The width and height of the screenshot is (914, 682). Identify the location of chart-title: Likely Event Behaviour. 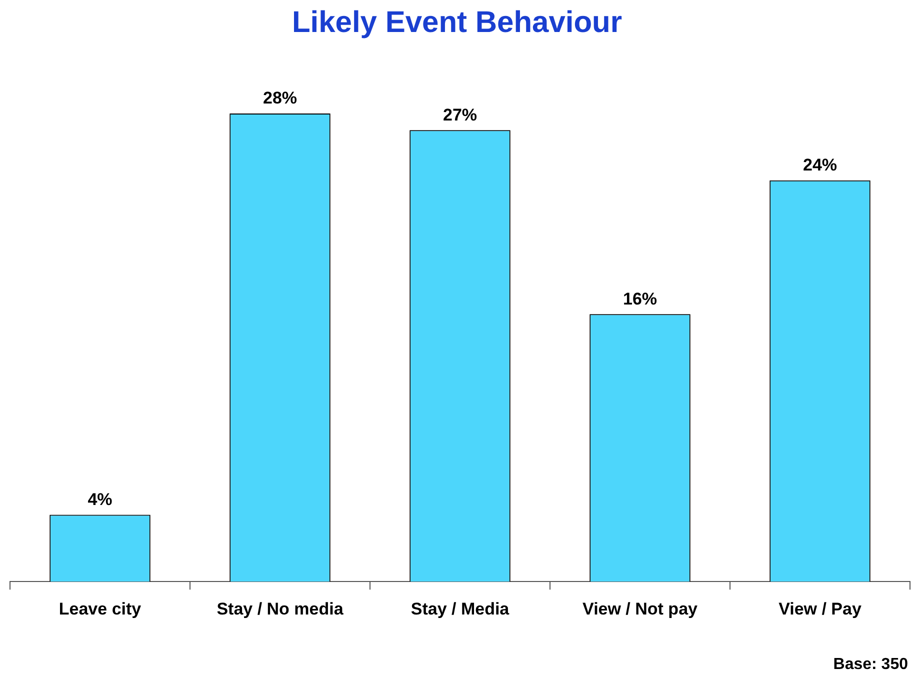
(457, 23).